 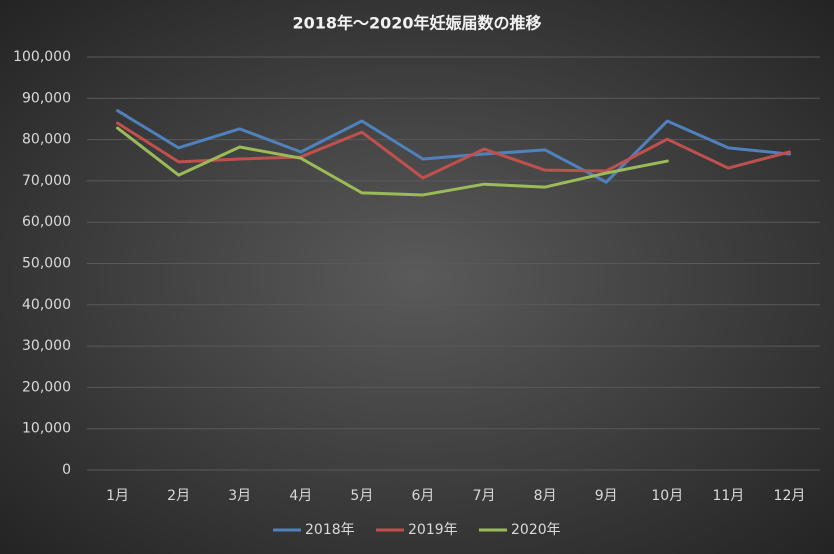 I want to click on y-tick-label: 30,000, so click(x=46, y=346).